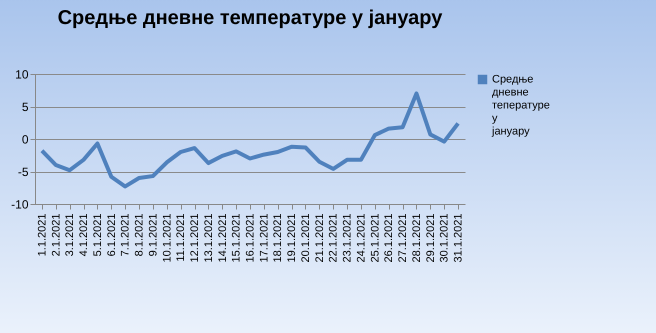 The height and width of the screenshot is (333, 656). Describe the element at coordinates (375, 238) in the screenshot. I see `x-tick-label: 25.1.2021` at that location.